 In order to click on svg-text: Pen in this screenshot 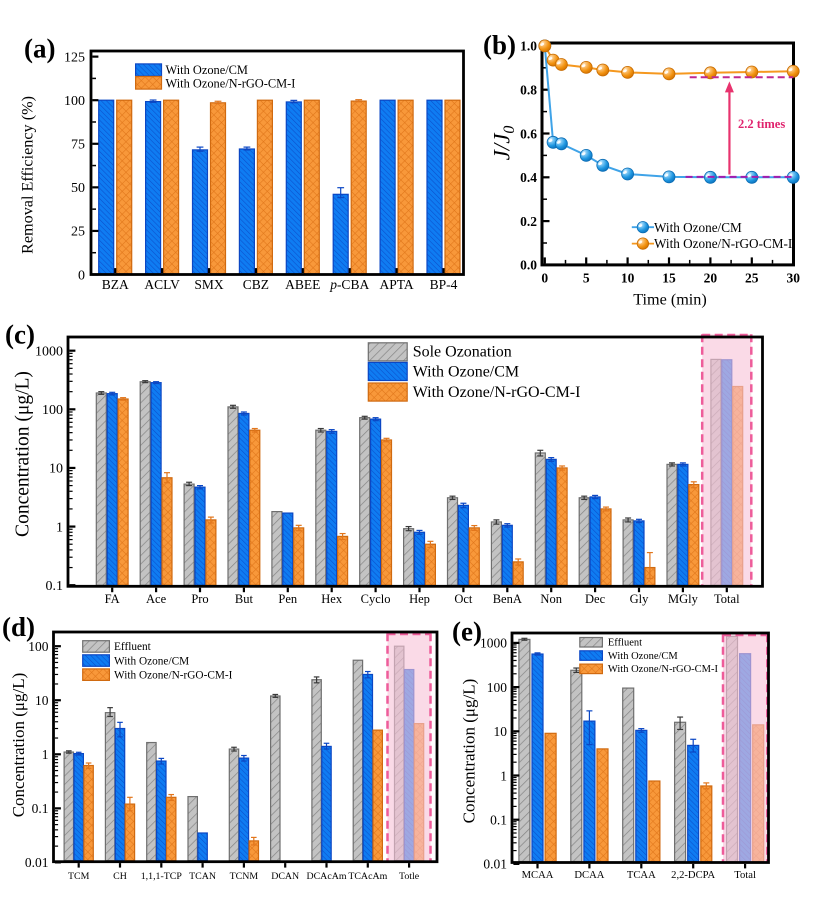, I will do `click(288, 599)`.